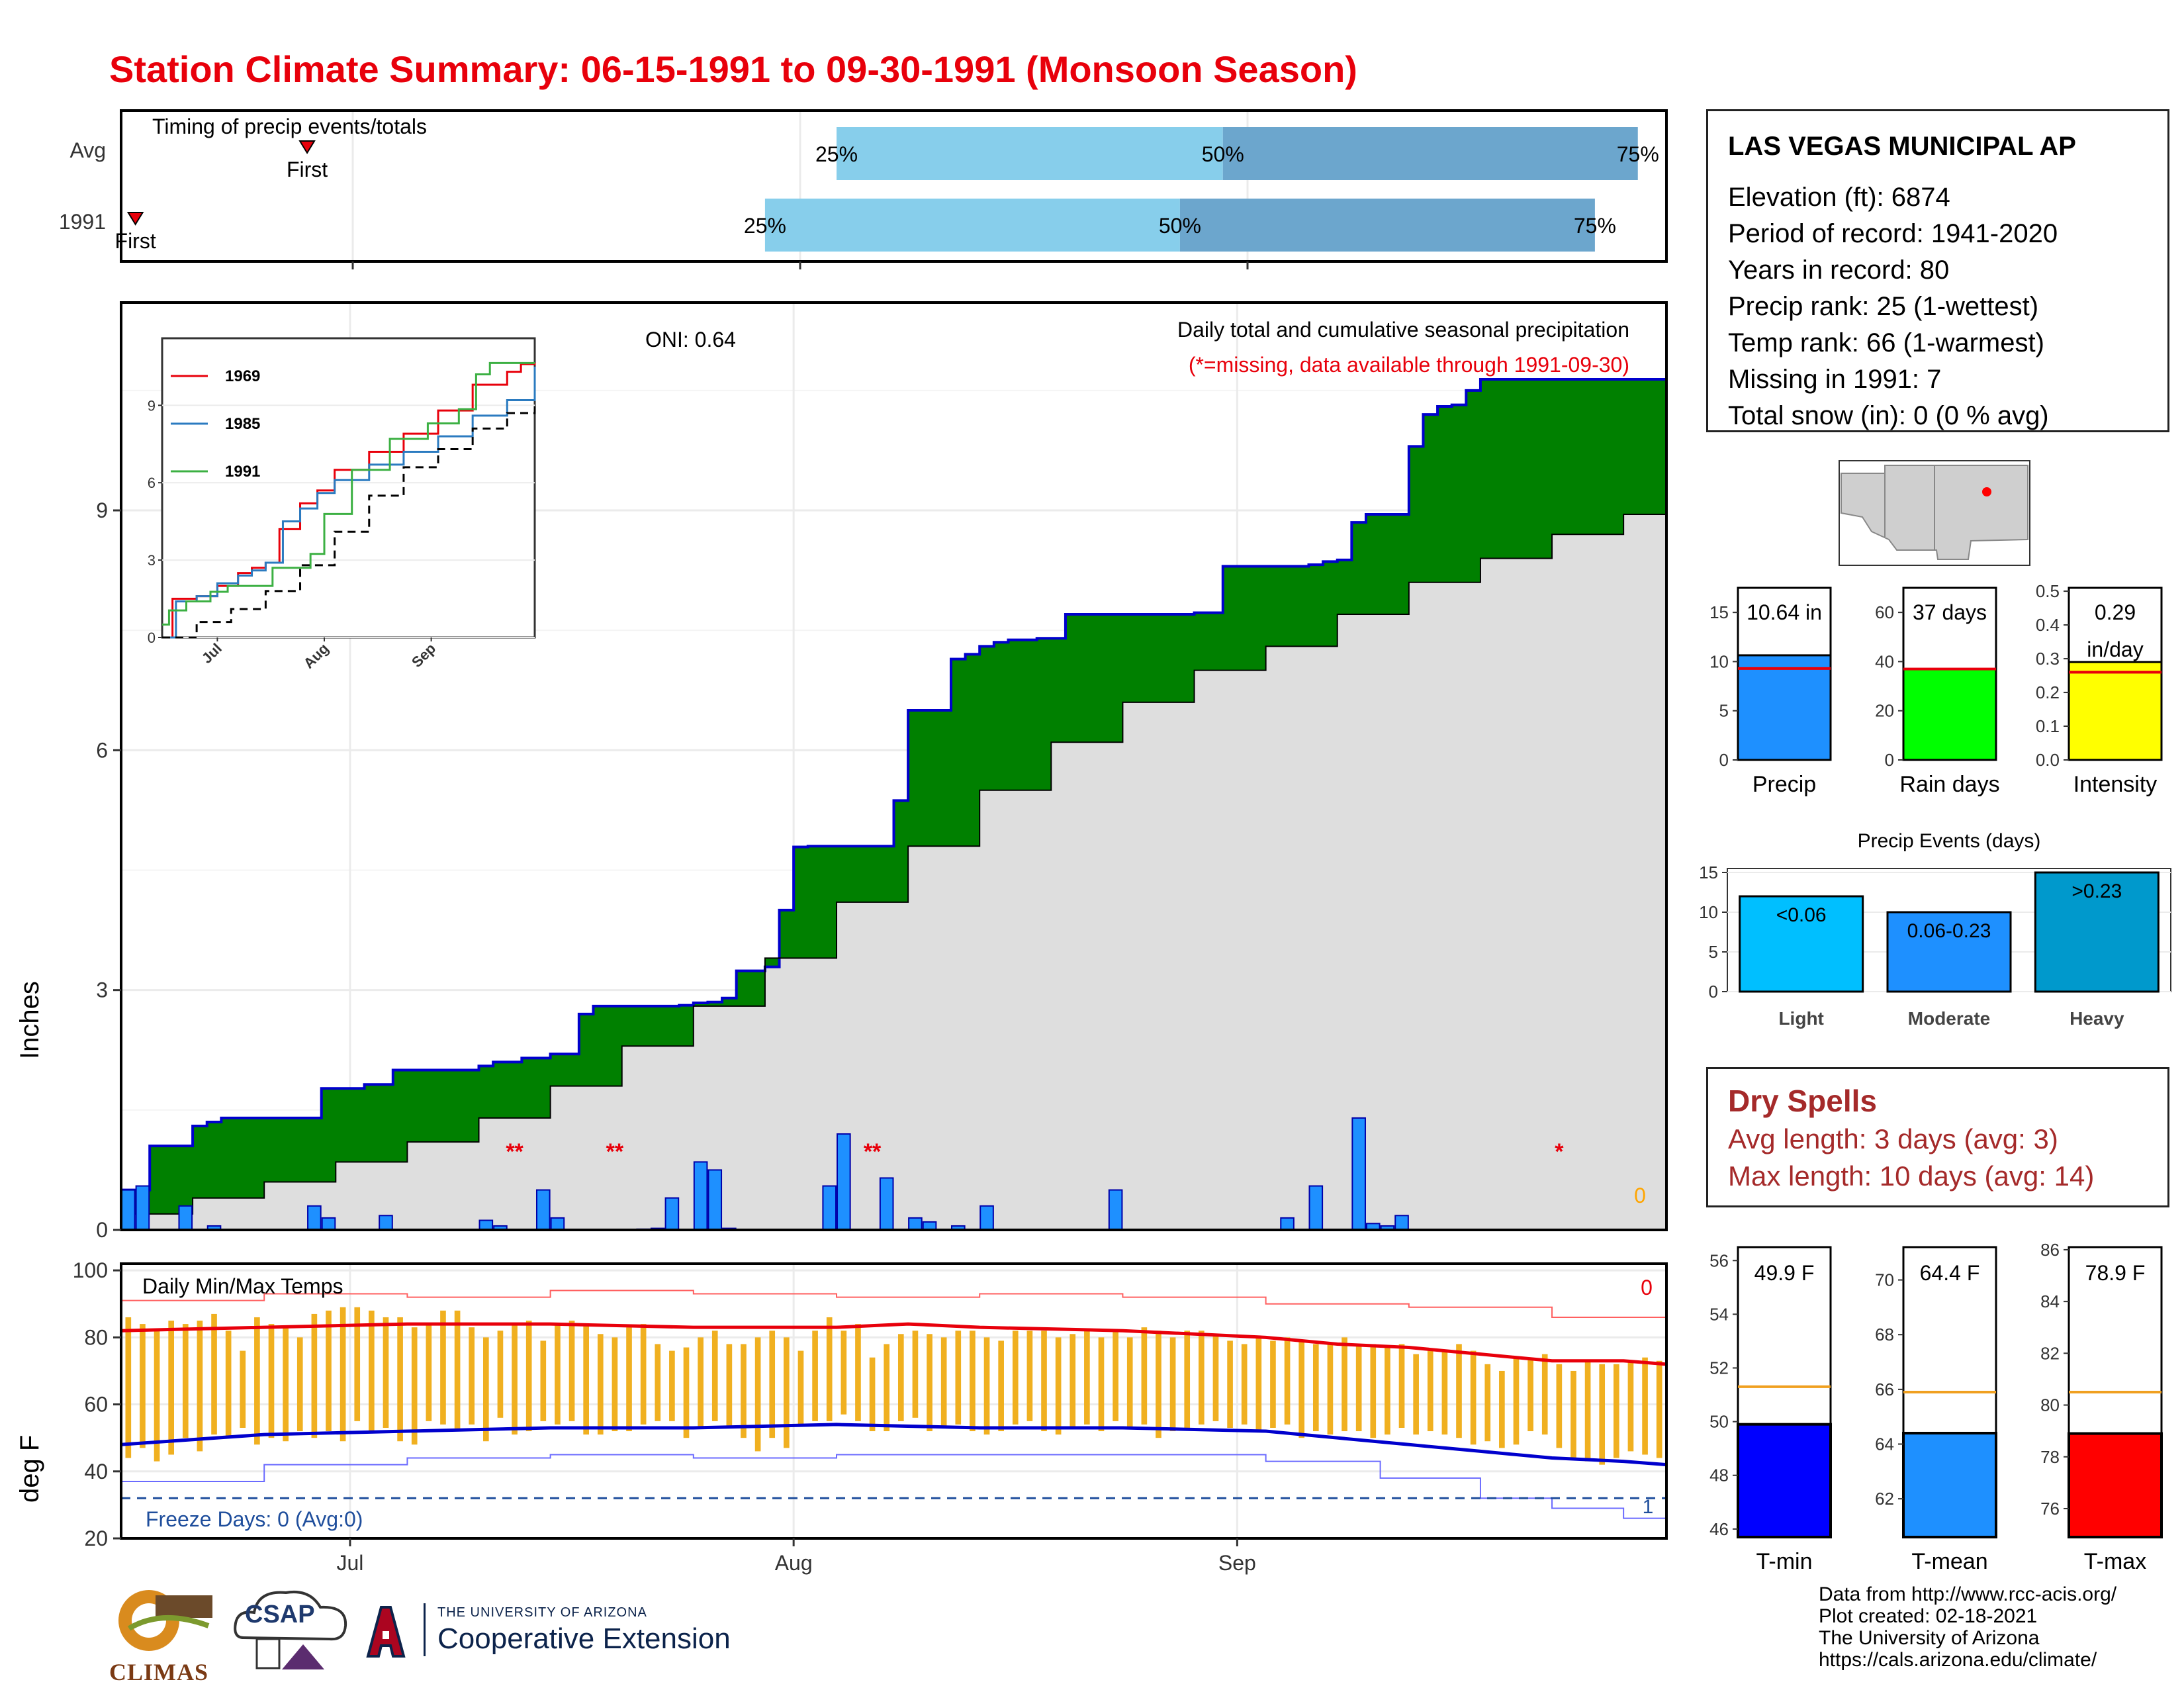 This screenshot has height=1688, width=2184. I want to click on freeze-days-label: Freeze Days: 0 (Avg:0), so click(255, 1519).